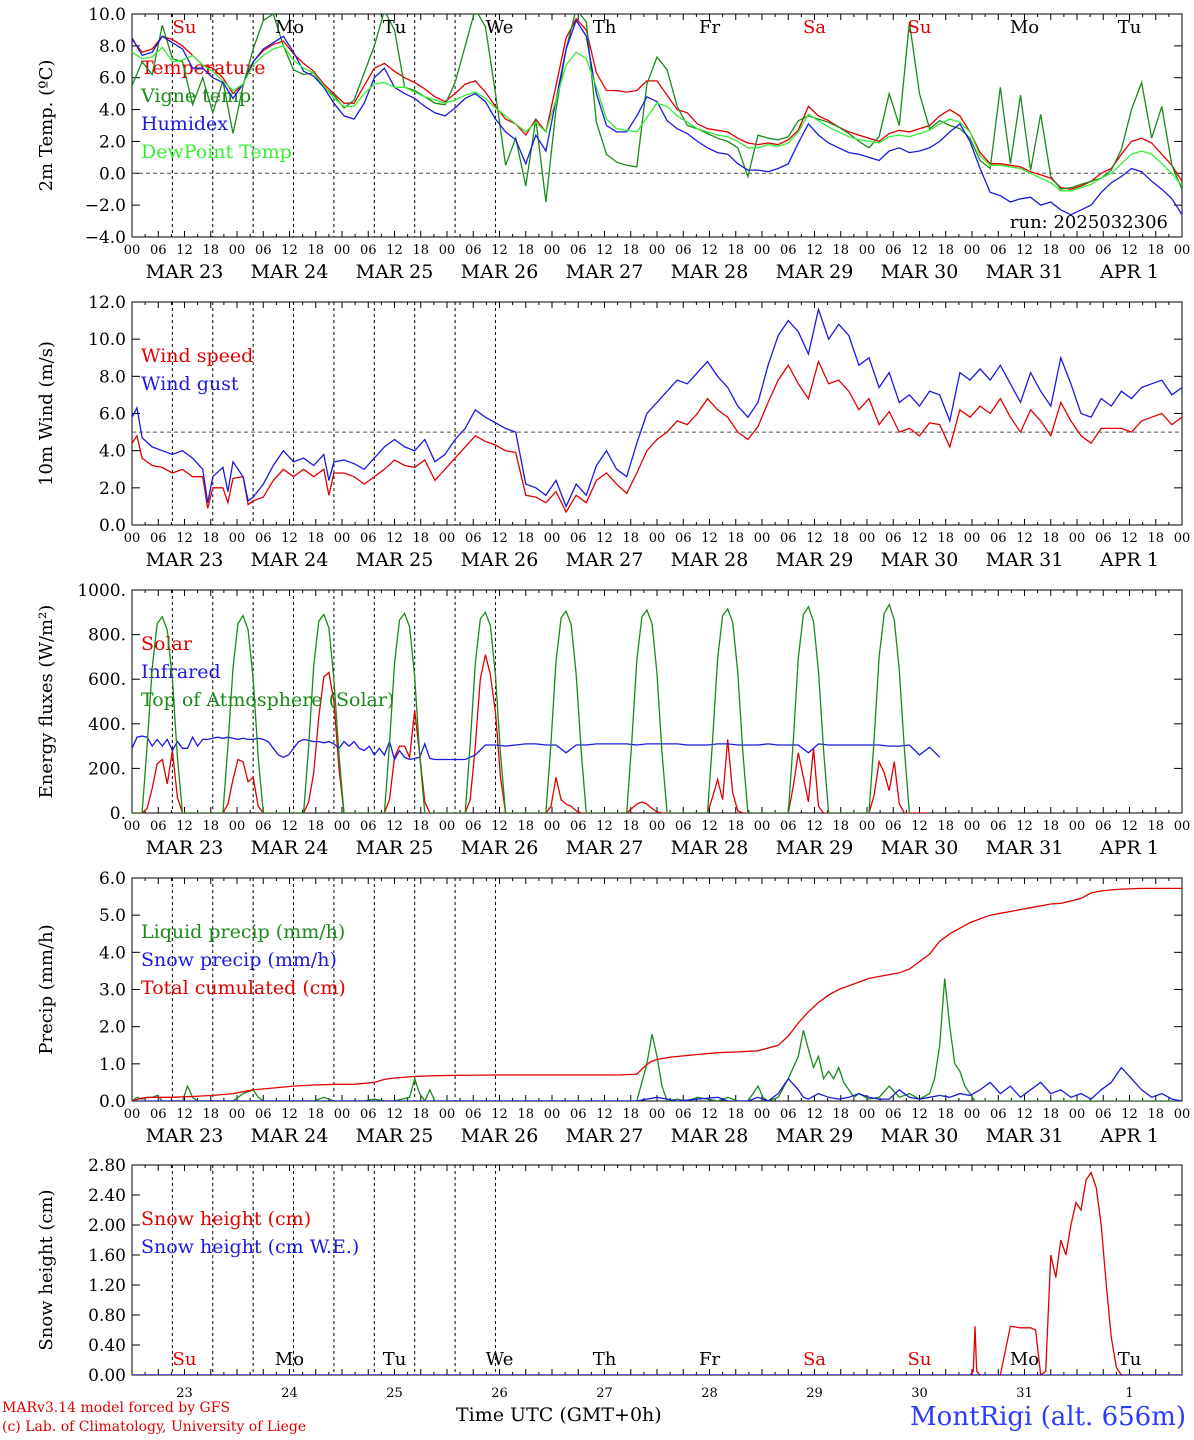 This screenshot has height=1440, width=1194. I want to click on legend-entry: Snow height (cm), so click(226, 1219).